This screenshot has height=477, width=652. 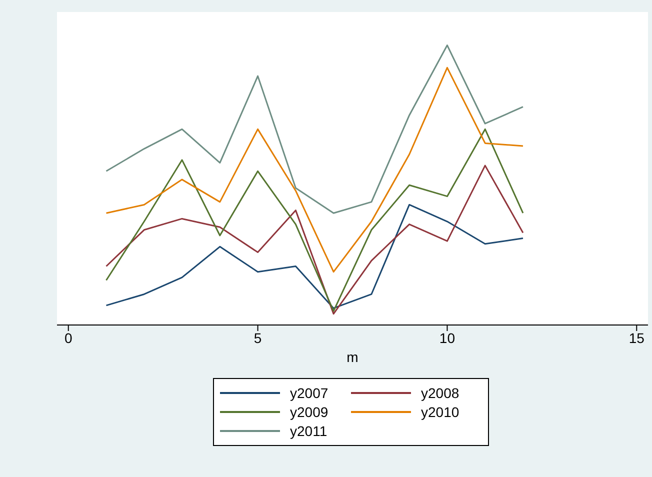 I want to click on legend-label: y2009, so click(x=309, y=412).